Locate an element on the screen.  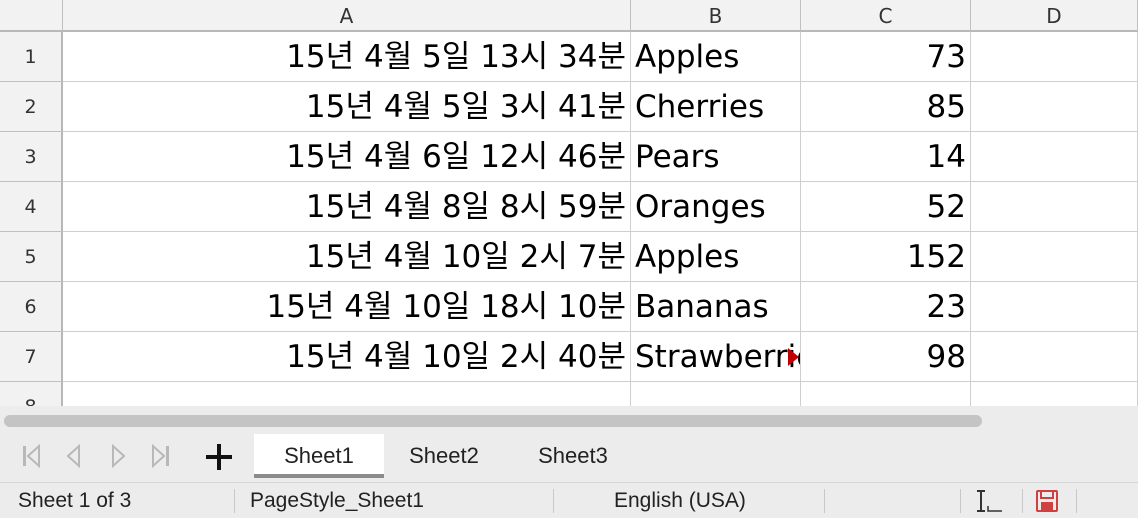
cell-d7 is located at coordinates (1054, 357).